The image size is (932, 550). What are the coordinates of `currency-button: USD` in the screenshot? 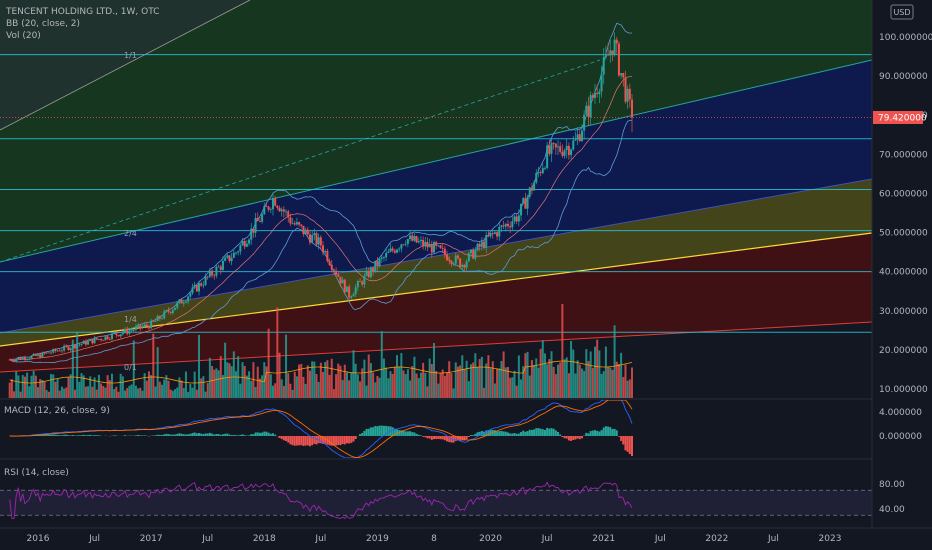 It's located at (902, 12).